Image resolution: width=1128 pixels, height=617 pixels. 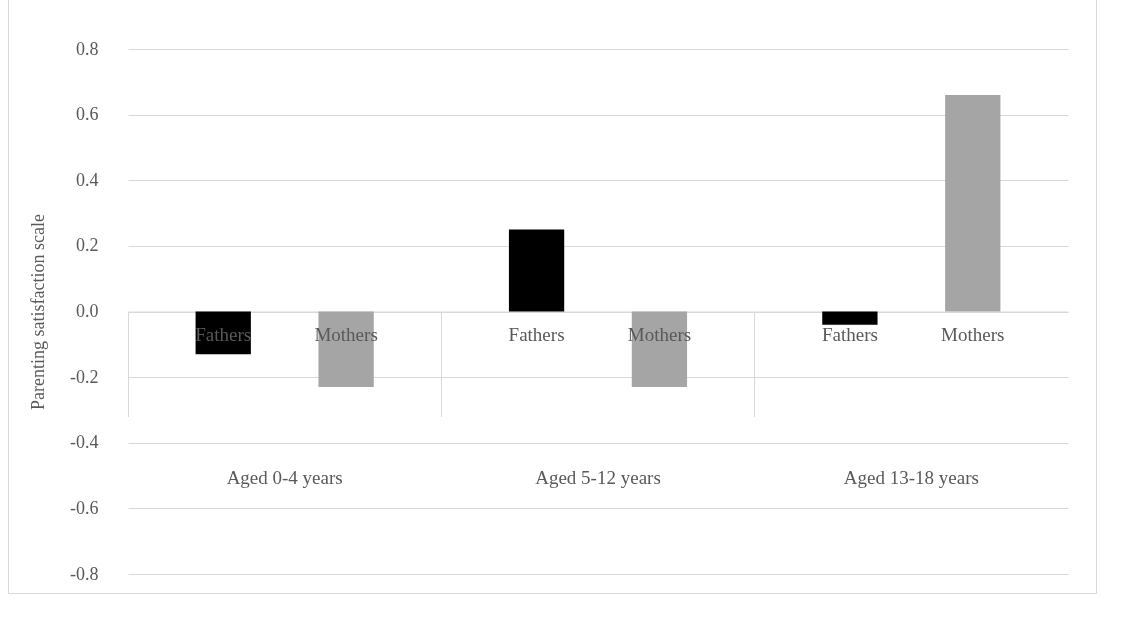 I want to click on text: Mothers, so click(x=973, y=334).